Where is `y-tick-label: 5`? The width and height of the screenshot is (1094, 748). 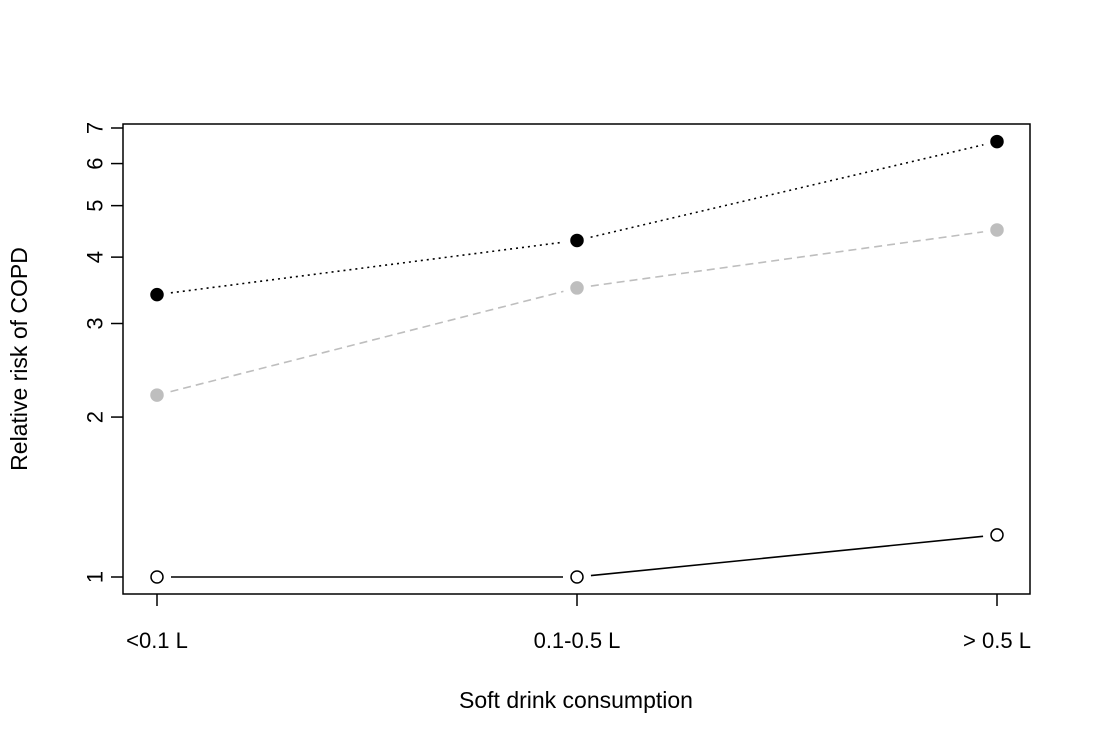 y-tick-label: 5 is located at coordinates (95, 206).